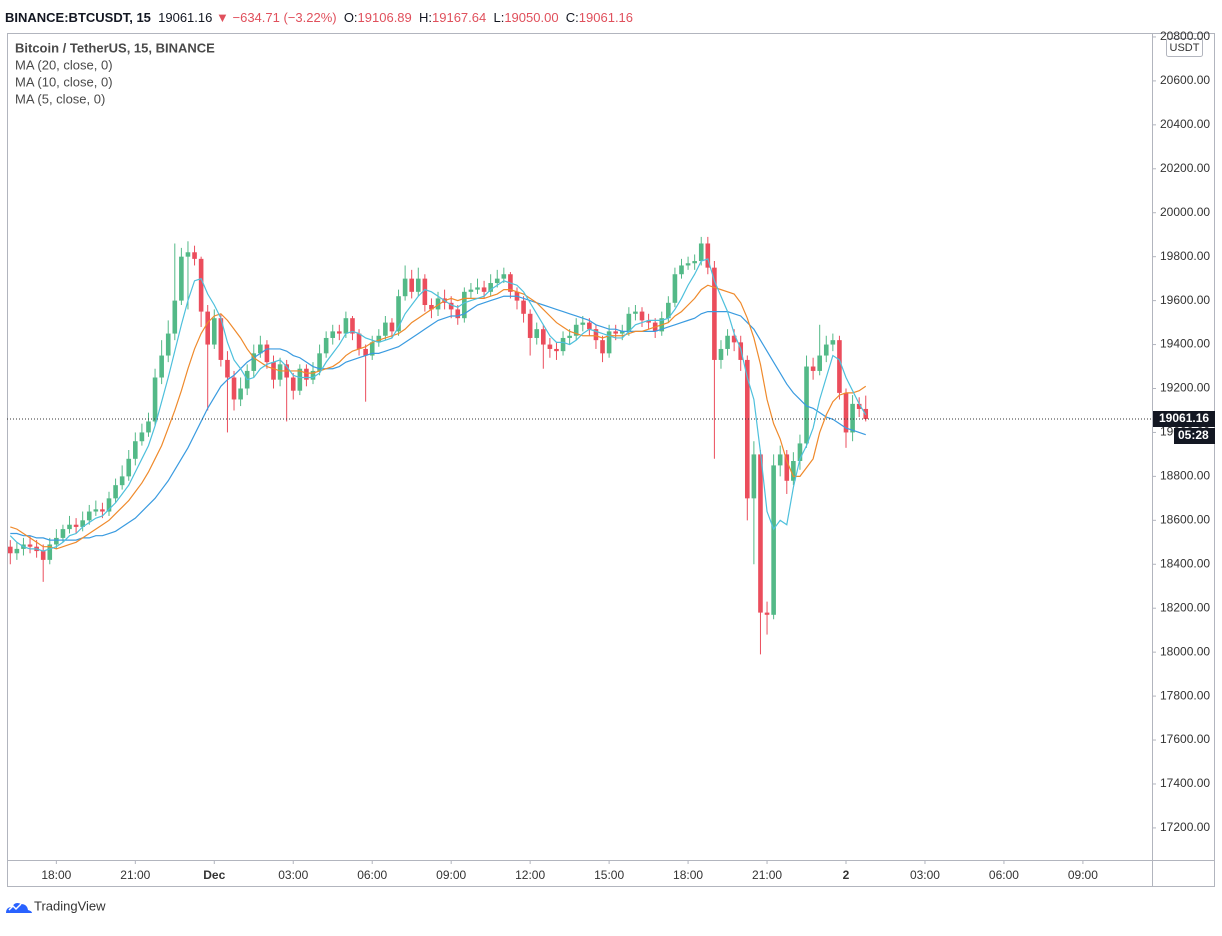 This screenshot has width=1222, height=936. What do you see at coordinates (78, 17) in the screenshot?
I see `symbol: BINANCE:BTCUSDT, 15` at bounding box center [78, 17].